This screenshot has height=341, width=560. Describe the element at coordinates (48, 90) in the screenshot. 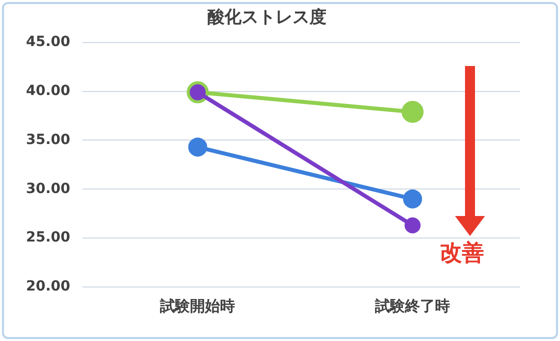

I see `y-tick-label: 40.00` at that location.